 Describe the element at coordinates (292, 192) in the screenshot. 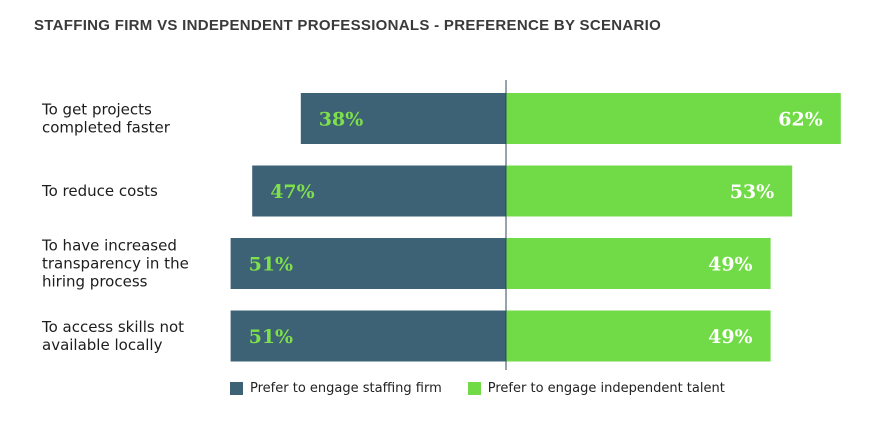

I see `data-label-staffing-firm: 47%` at that location.